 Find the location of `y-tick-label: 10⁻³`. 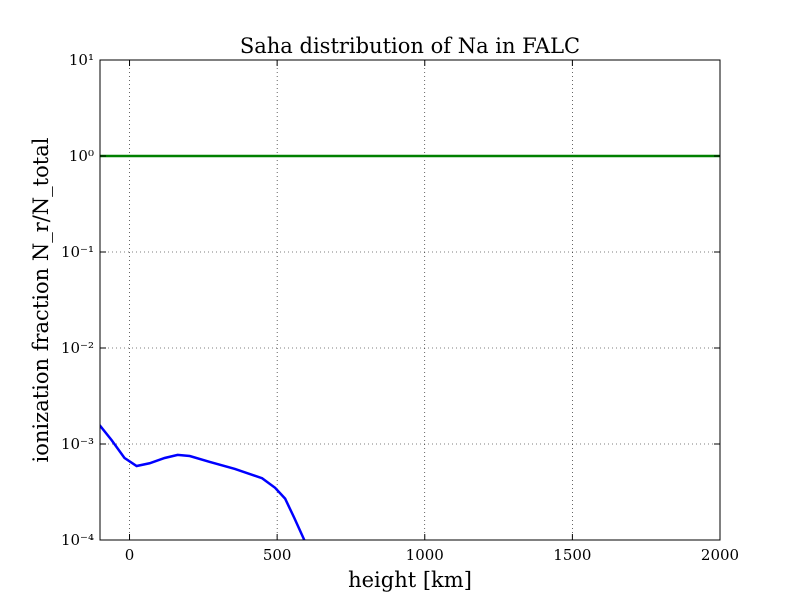

y-tick-label: 10⁻³ is located at coordinates (77, 444).